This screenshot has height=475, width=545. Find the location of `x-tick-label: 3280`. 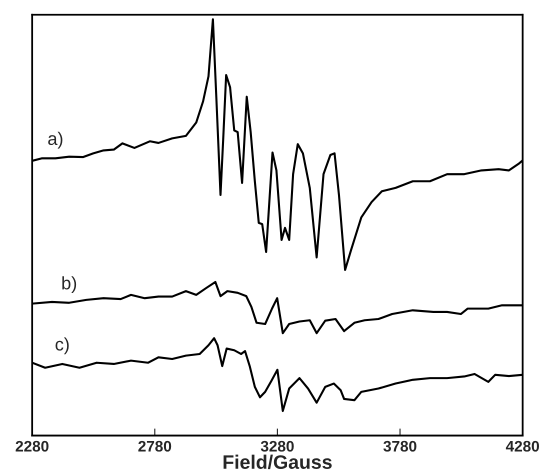

x-tick-label: 3280 is located at coordinates (277, 446).